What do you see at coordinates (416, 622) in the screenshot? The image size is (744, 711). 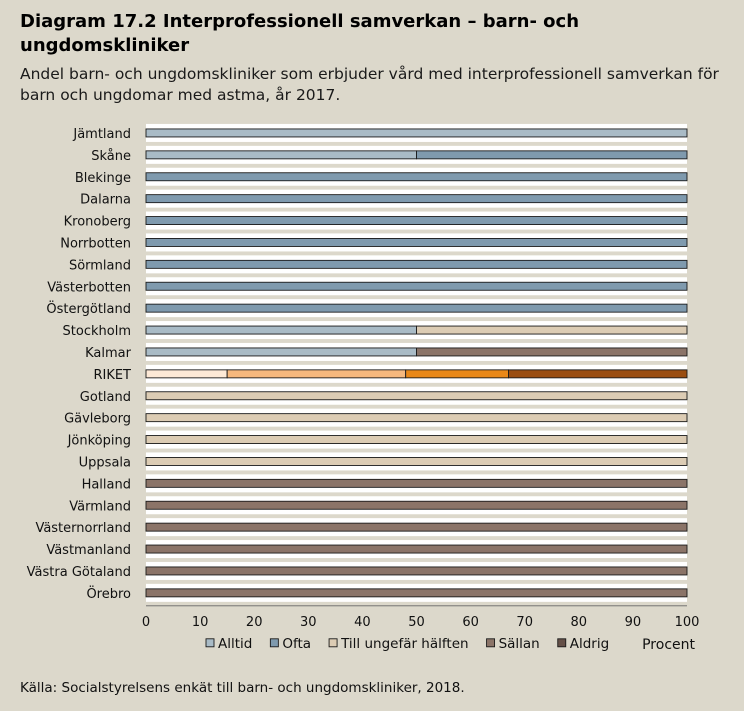 I see `x-tick-label: 50` at bounding box center [416, 622].